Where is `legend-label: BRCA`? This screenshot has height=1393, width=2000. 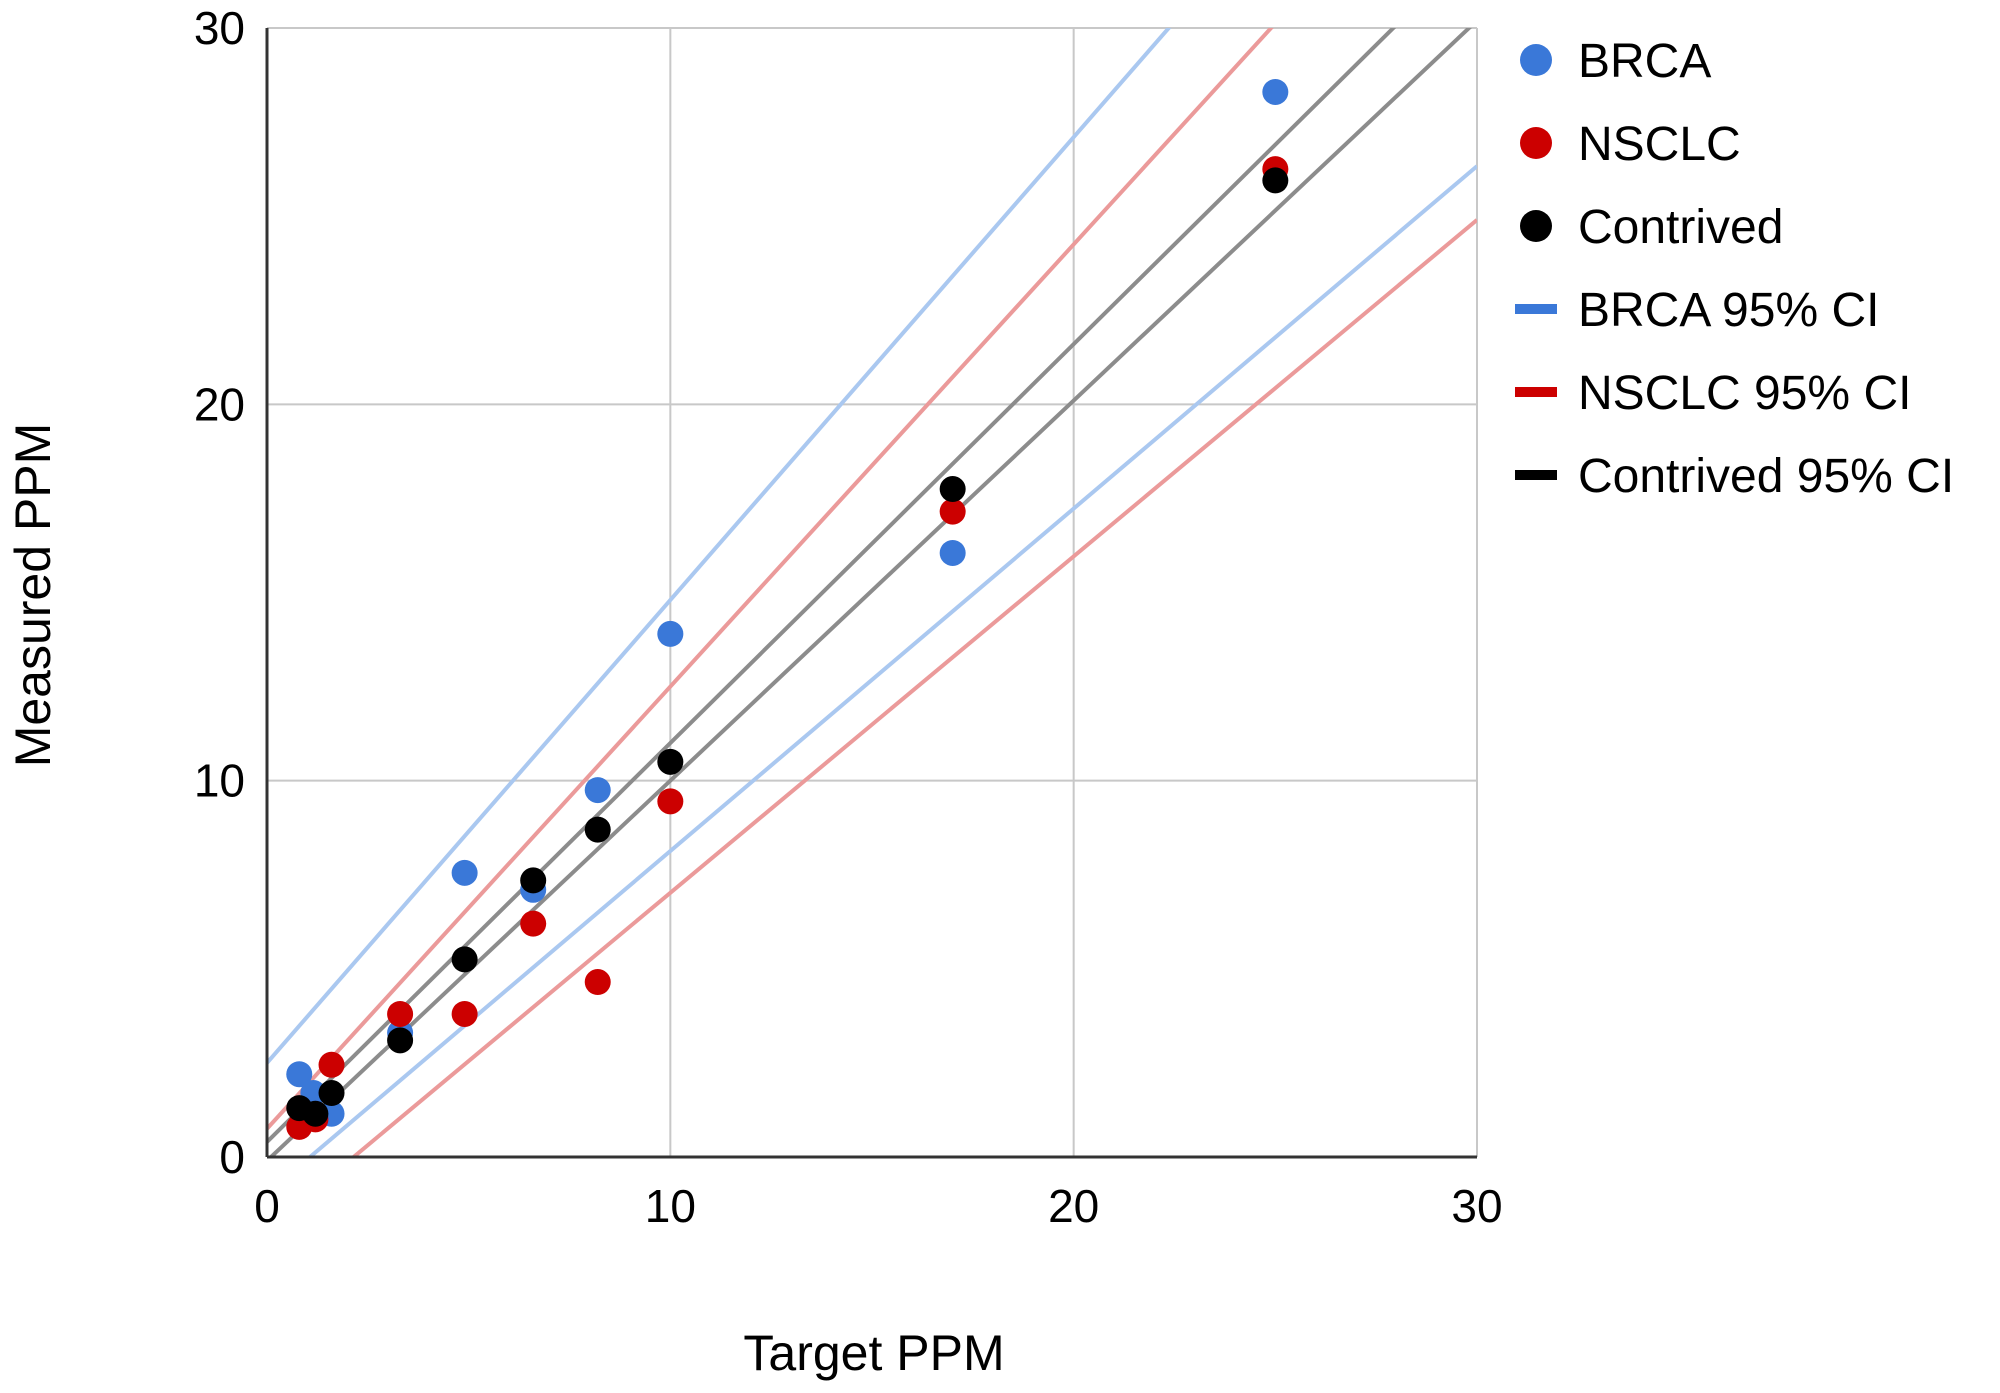
legend-label: BRCA is located at coordinates (1644, 61).